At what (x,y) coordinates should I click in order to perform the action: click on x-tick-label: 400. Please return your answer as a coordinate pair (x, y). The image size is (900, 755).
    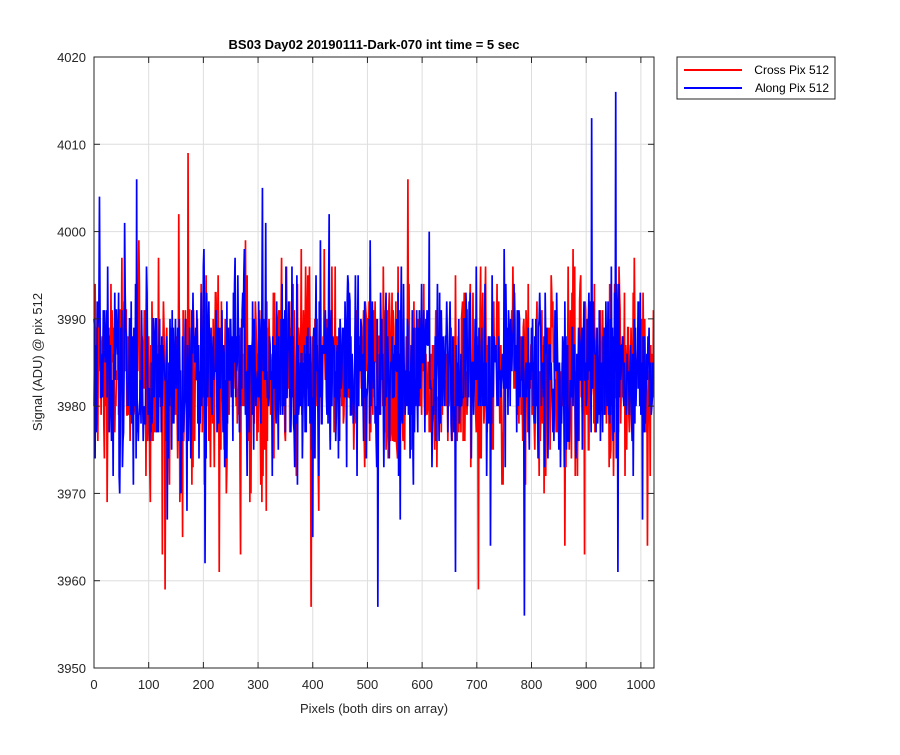
    Looking at the image, I should click on (313, 684).